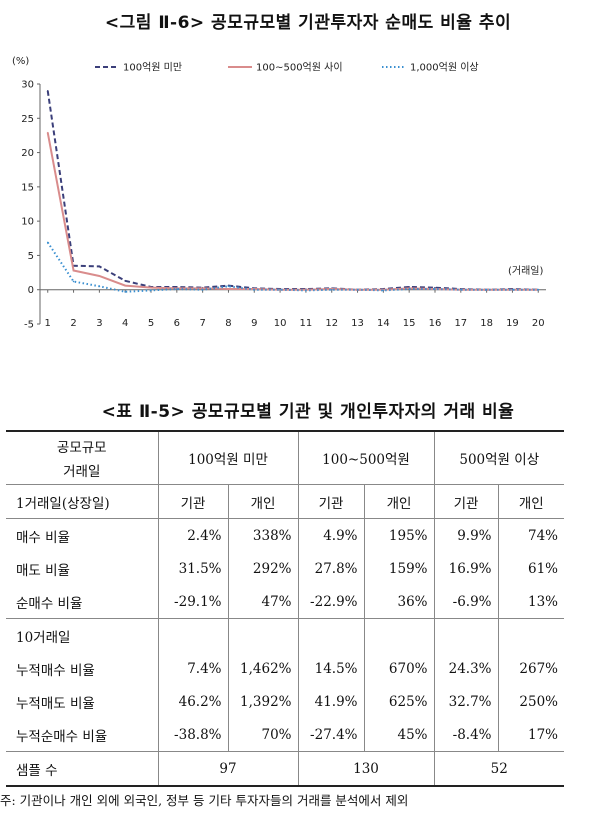 The height and width of the screenshot is (817, 616). What do you see at coordinates (82, 501) in the screenshot?
I see `subheader-label: 1거래일(상장일)` at bounding box center [82, 501].